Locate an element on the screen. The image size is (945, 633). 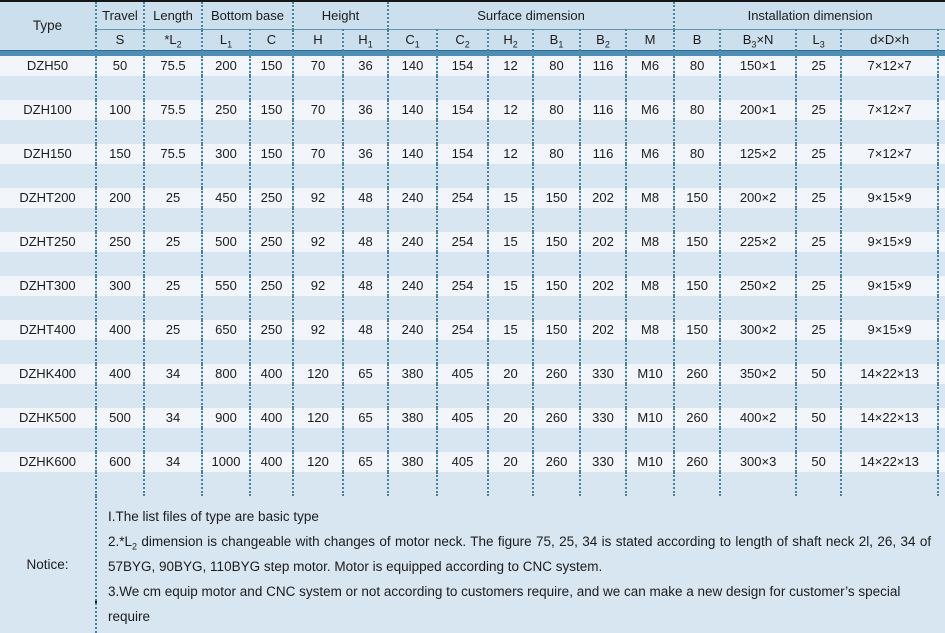
col-group-bottom-base: Bottom base is located at coordinates (247, 16).